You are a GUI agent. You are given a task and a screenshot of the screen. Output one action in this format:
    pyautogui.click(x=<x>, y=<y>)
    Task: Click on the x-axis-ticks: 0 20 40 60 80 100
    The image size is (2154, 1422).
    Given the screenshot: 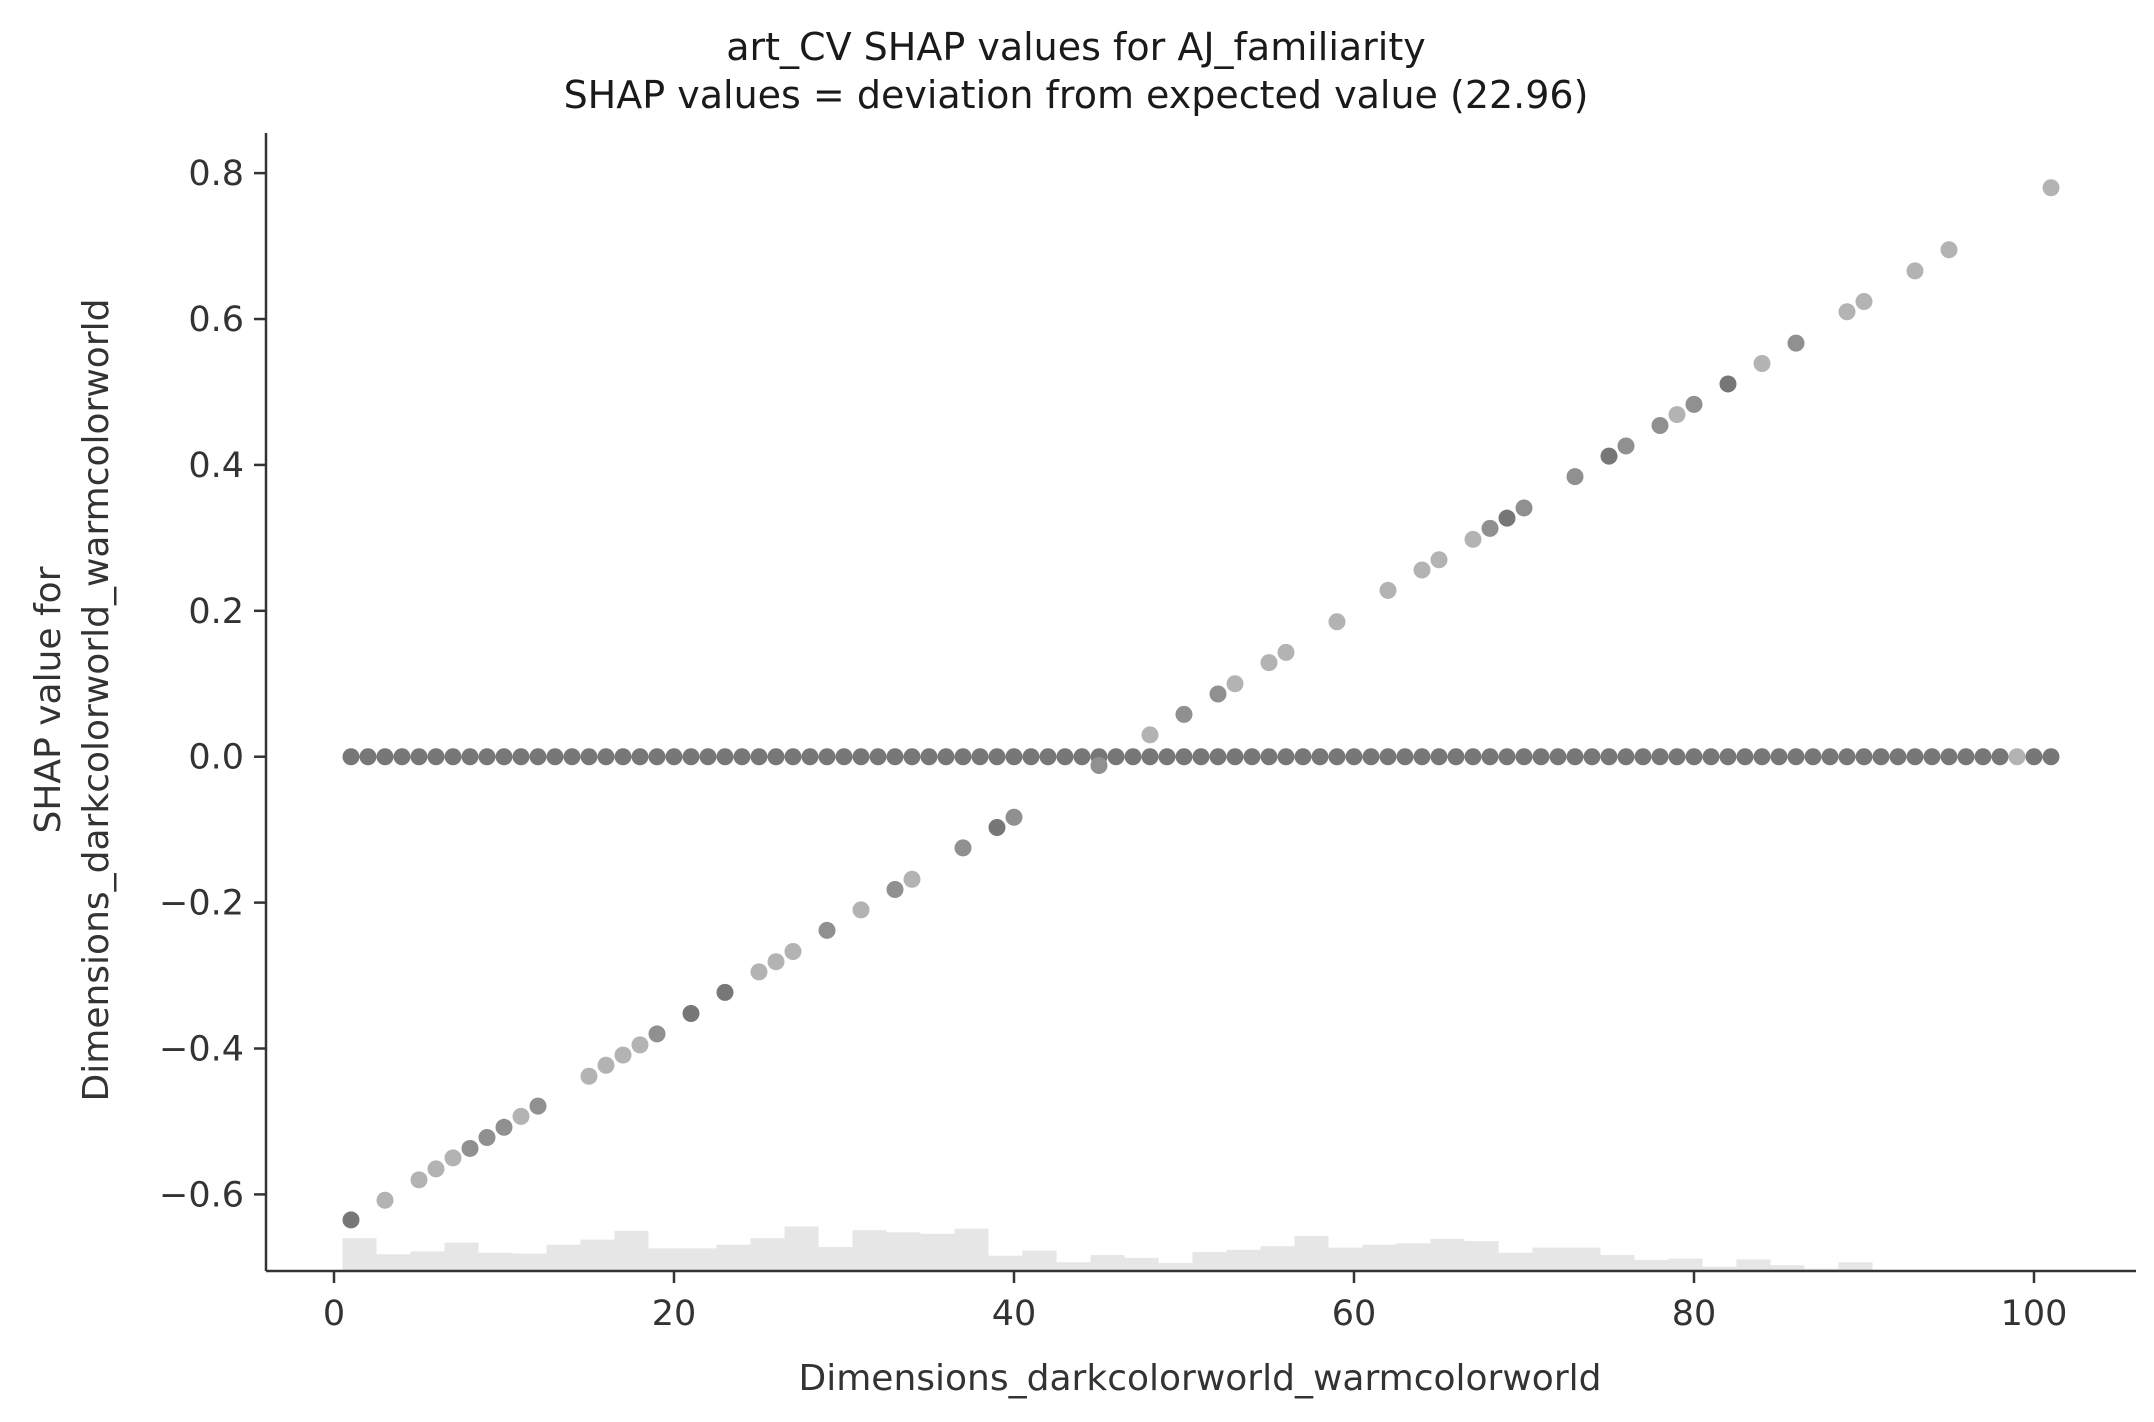 What is the action you would take?
    pyautogui.click(x=1195, y=1302)
    